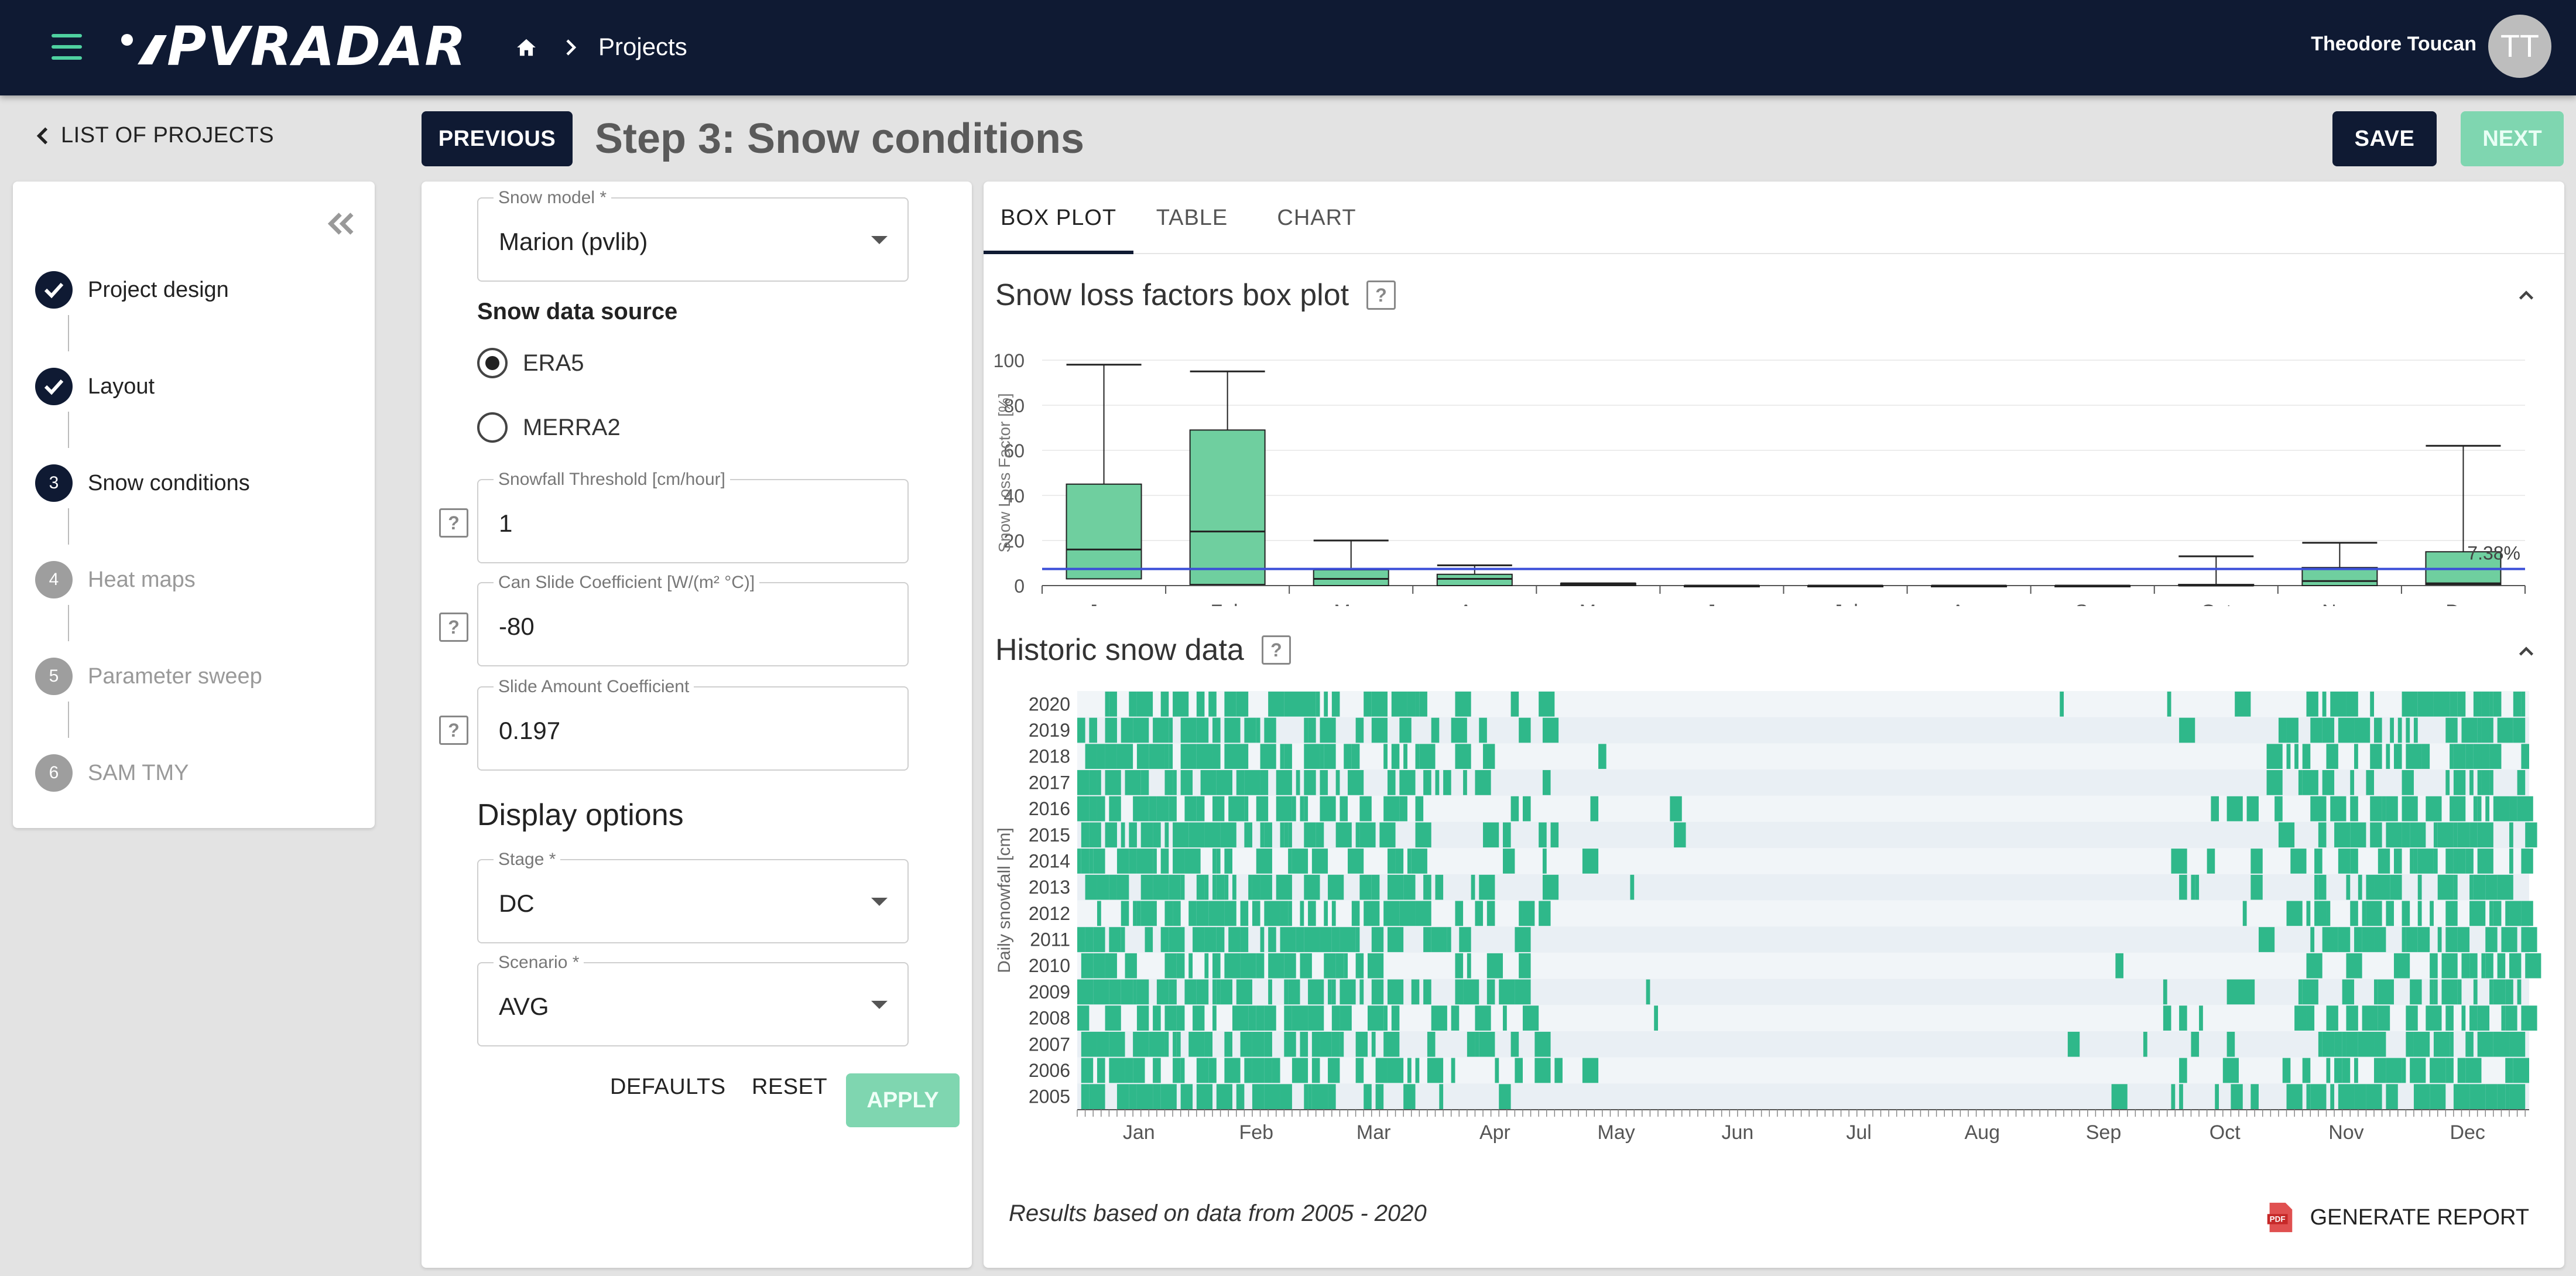 Image resolution: width=2576 pixels, height=1276 pixels. Describe the element at coordinates (530, 363) in the screenshot. I see `radio-era5: ERA5` at that location.